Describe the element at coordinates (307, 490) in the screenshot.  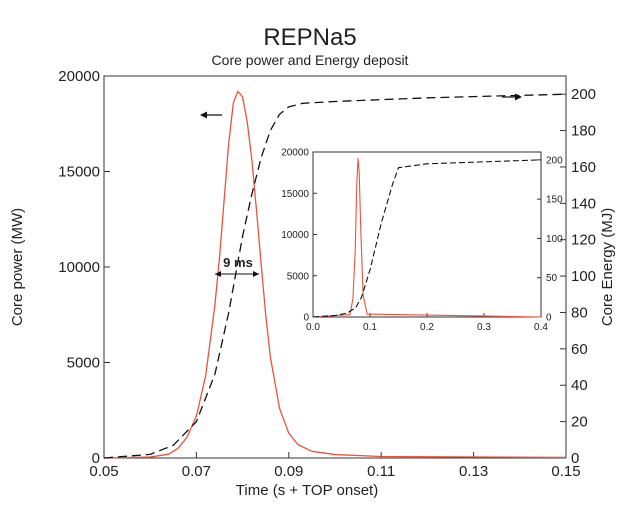
I see `x-axis-label: Time (s + TOP onset)` at that location.